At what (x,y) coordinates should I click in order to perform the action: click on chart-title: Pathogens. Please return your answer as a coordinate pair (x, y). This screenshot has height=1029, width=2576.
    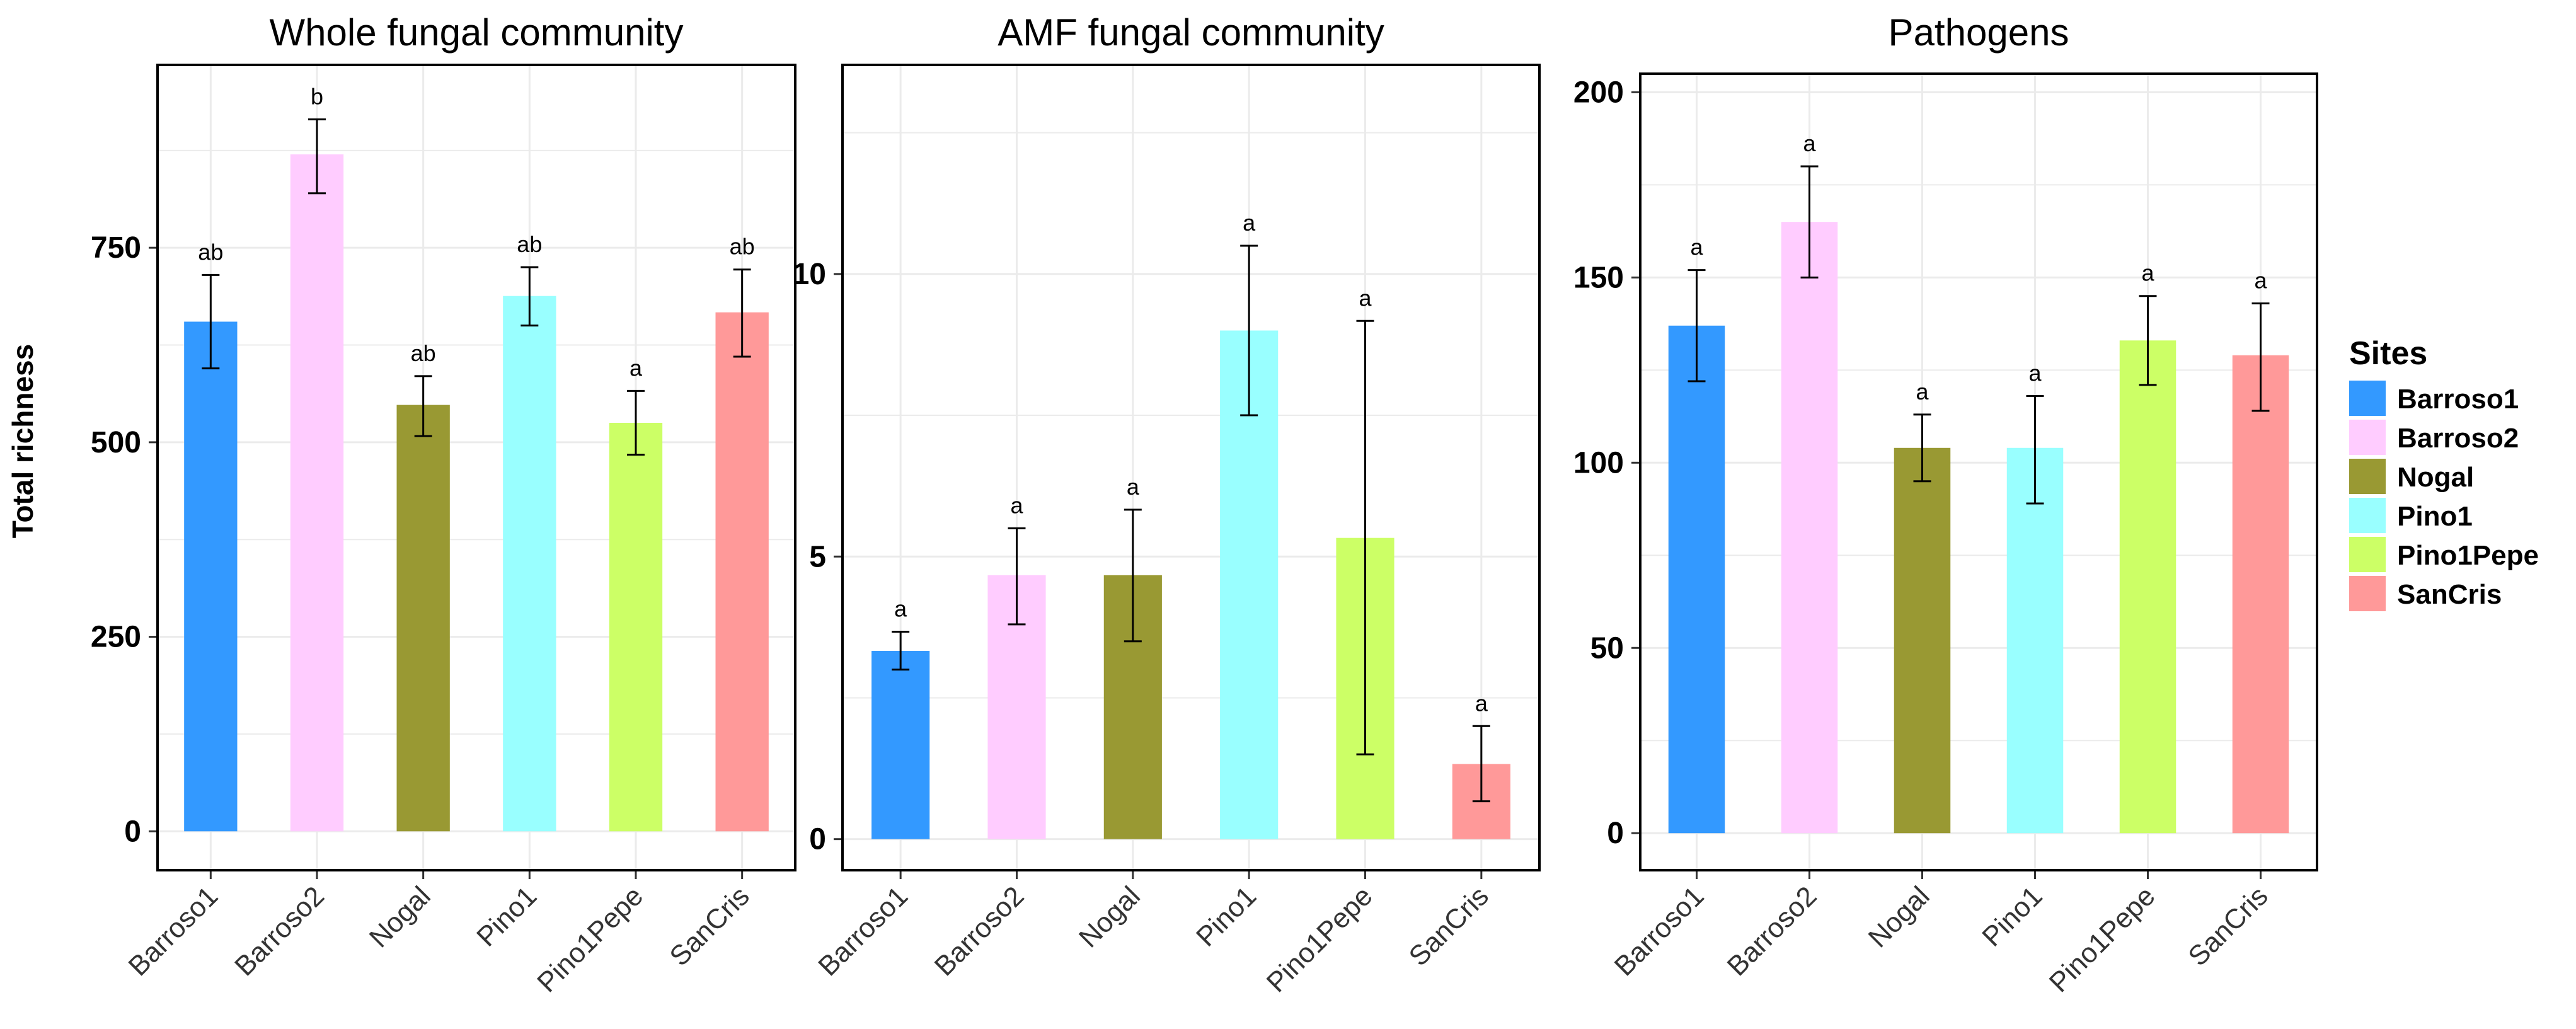
    Looking at the image, I should click on (1979, 32).